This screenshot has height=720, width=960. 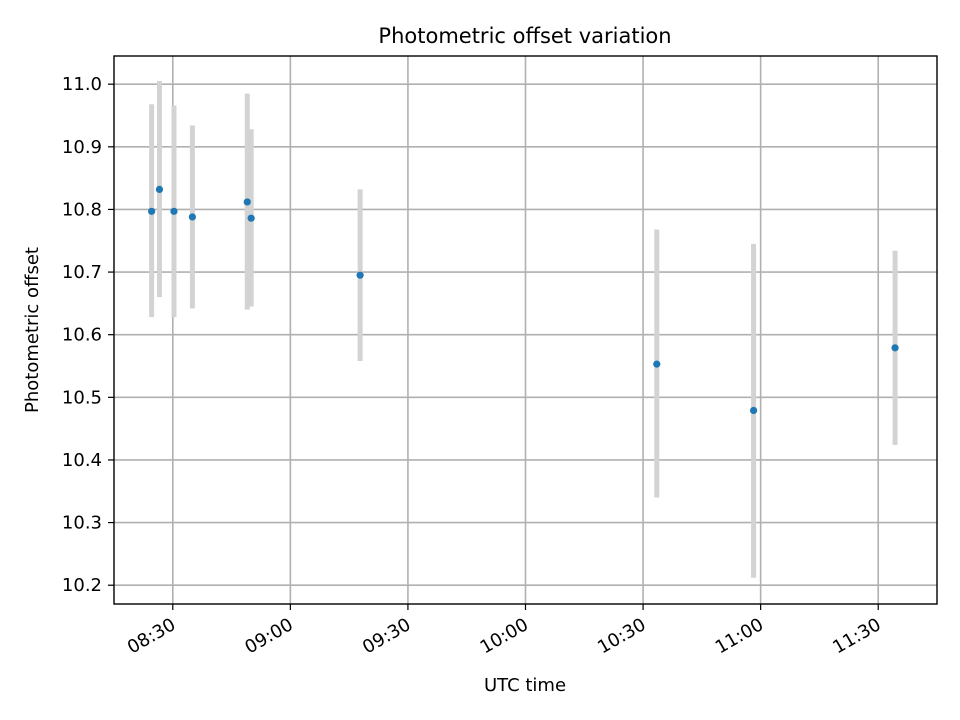 What do you see at coordinates (621, 636) in the screenshot?
I see `x-tick-label: 10:30` at bounding box center [621, 636].